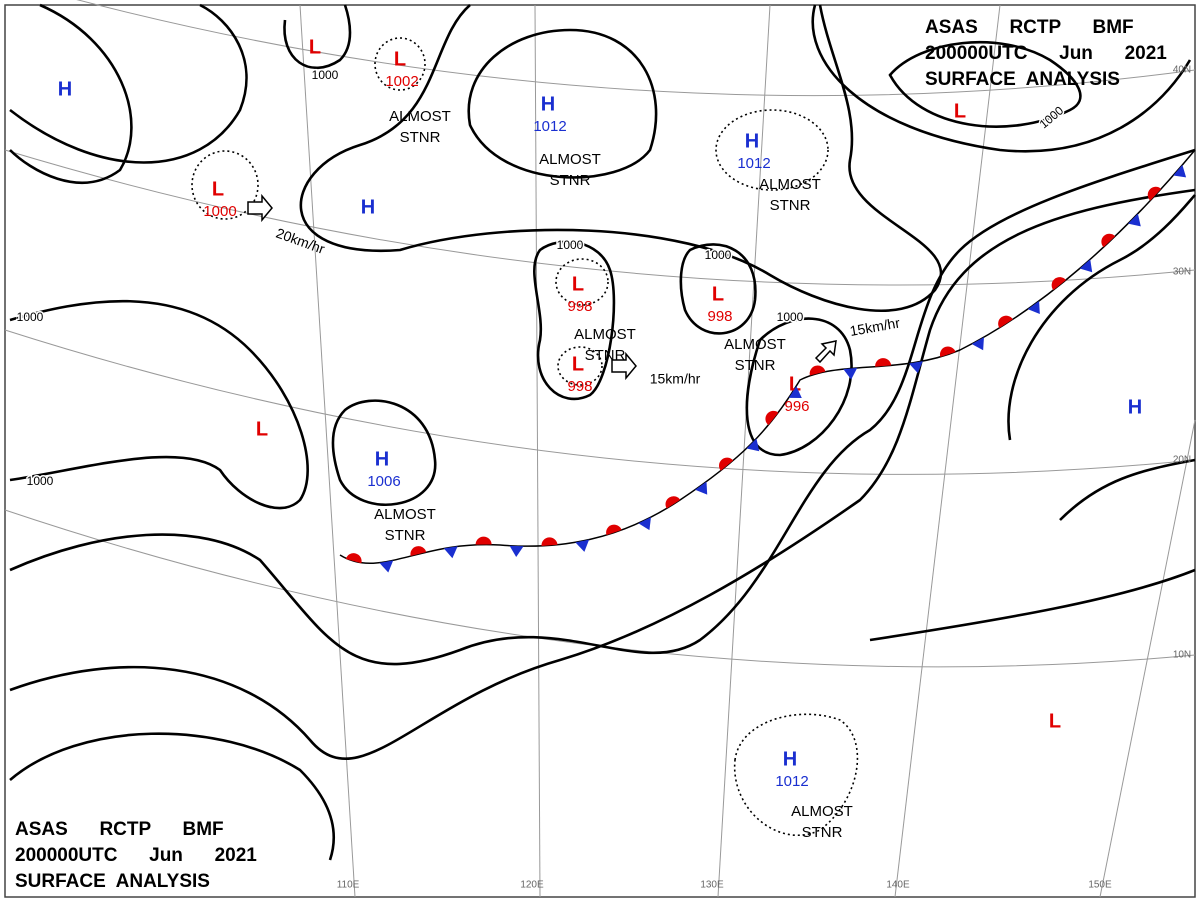 Image resolution: width=1200 pixels, height=915 pixels. What do you see at coordinates (532, 885) in the screenshot?
I see `lon-label: 120E` at bounding box center [532, 885].